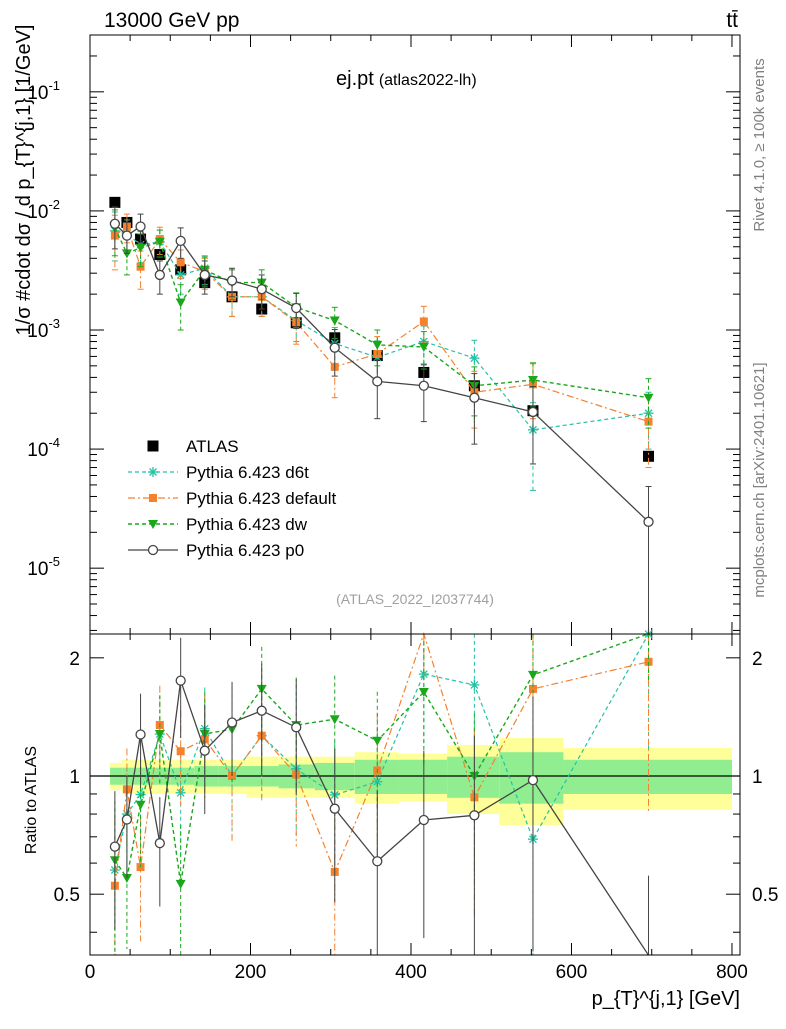 The height and width of the screenshot is (1029, 786). I want to click on analysis-tag: (atlas2022-lh), so click(428, 80).